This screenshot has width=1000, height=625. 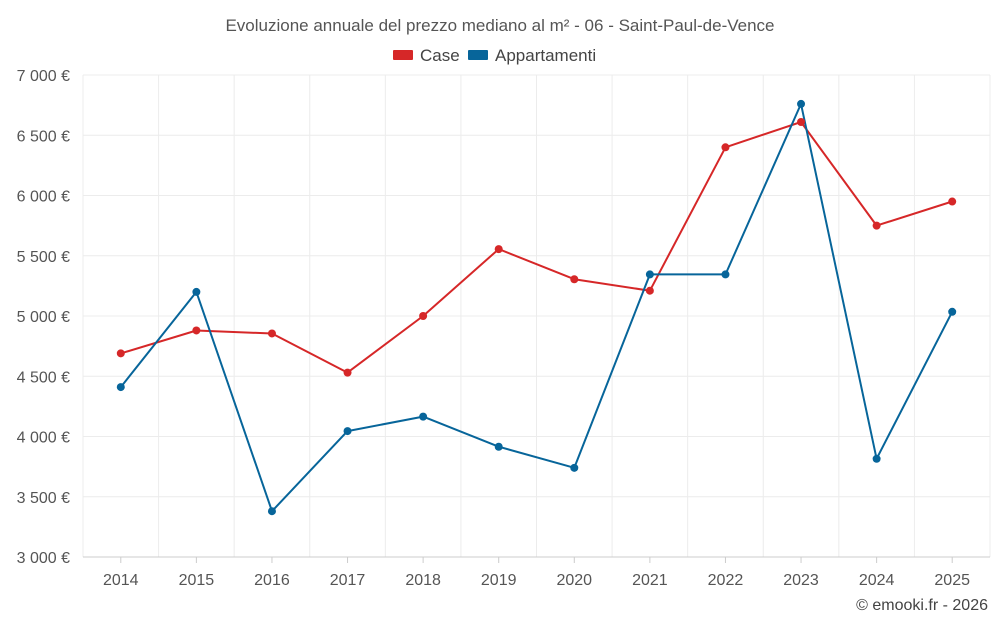 I want to click on y-tick-label: 3 500 €, so click(x=43, y=498).